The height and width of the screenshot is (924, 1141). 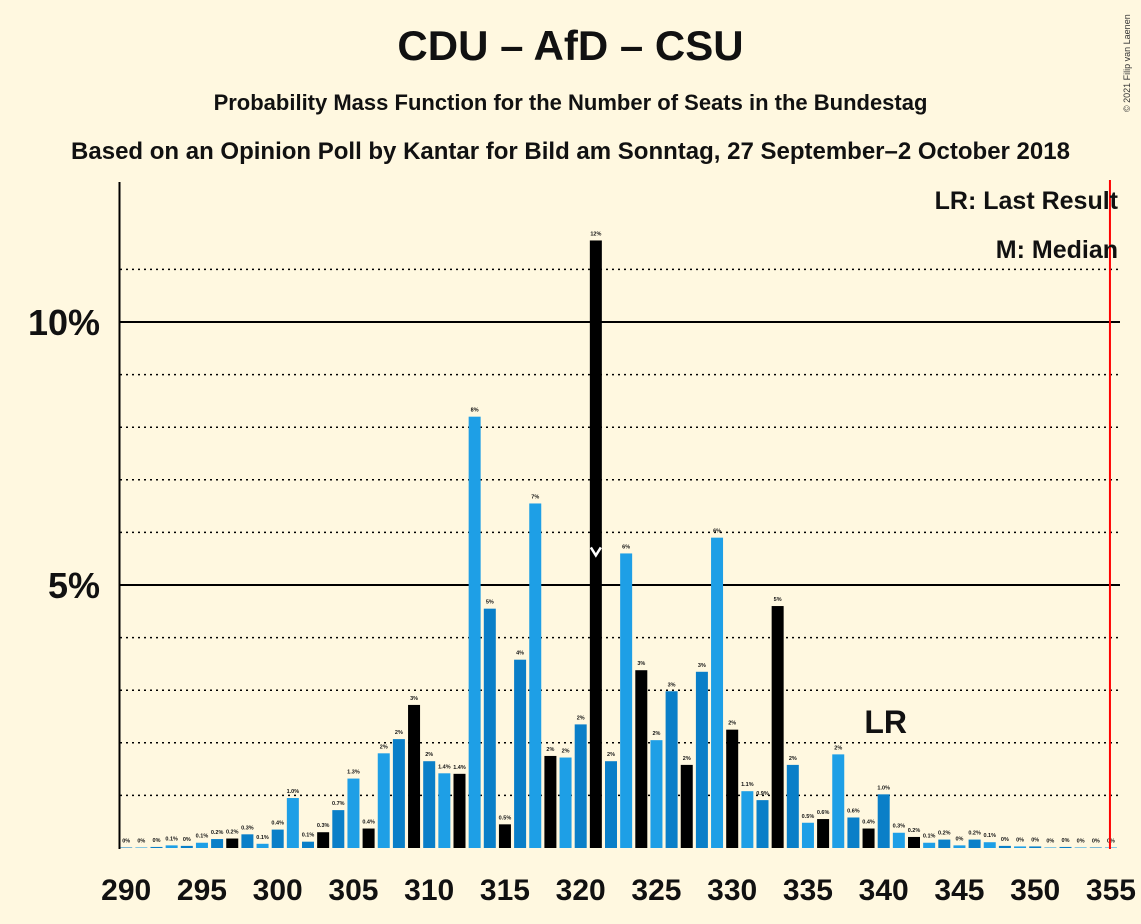 I want to click on bar-label-seat-318: 2%, so click(x=550, y=750).